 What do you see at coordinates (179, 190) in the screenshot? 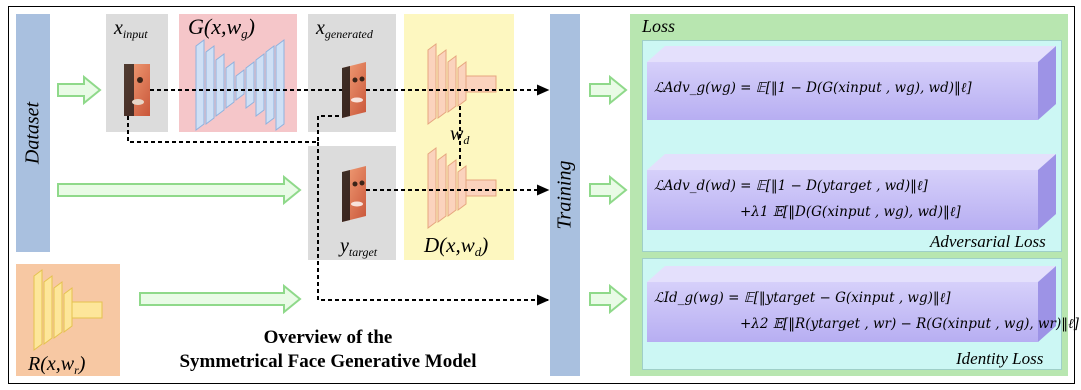
I see `arrow-dataset-to-target` at bounding box center [179, 190].